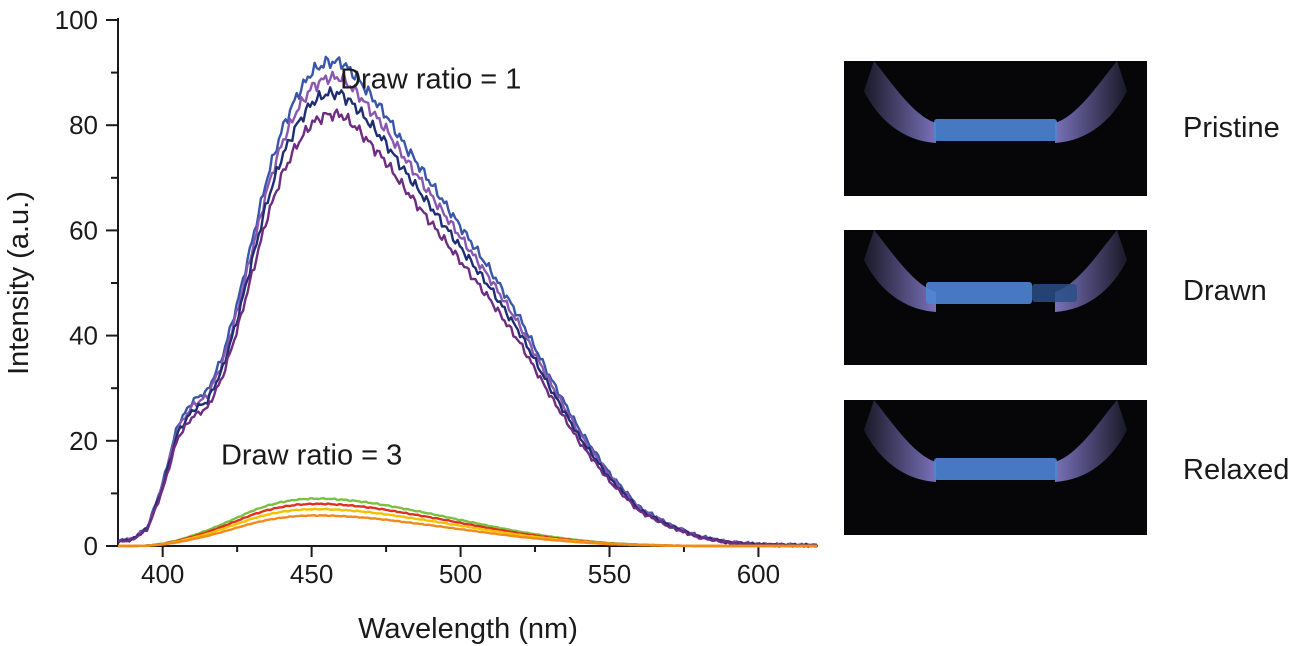 This screenshot has height=646, width=1308. What do you see at coordinates (76, 20) in the screenshot?
I see `y-tick-label: 100` at bounding box center [76, 20].